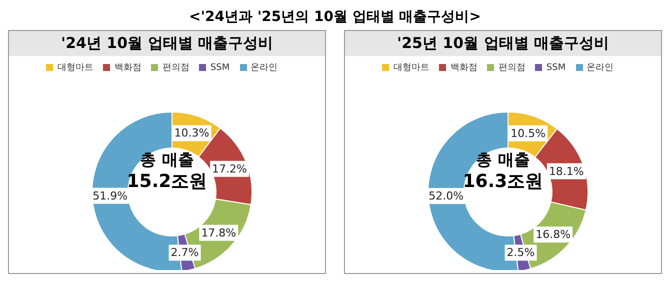 This screenshot has height=286, width=670. I want to click on data-label: 16.8%, so click(553, 235).